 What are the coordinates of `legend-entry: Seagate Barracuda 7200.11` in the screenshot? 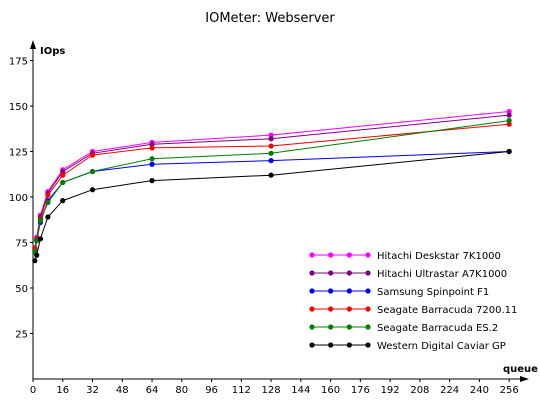 It's located at (447, 310).